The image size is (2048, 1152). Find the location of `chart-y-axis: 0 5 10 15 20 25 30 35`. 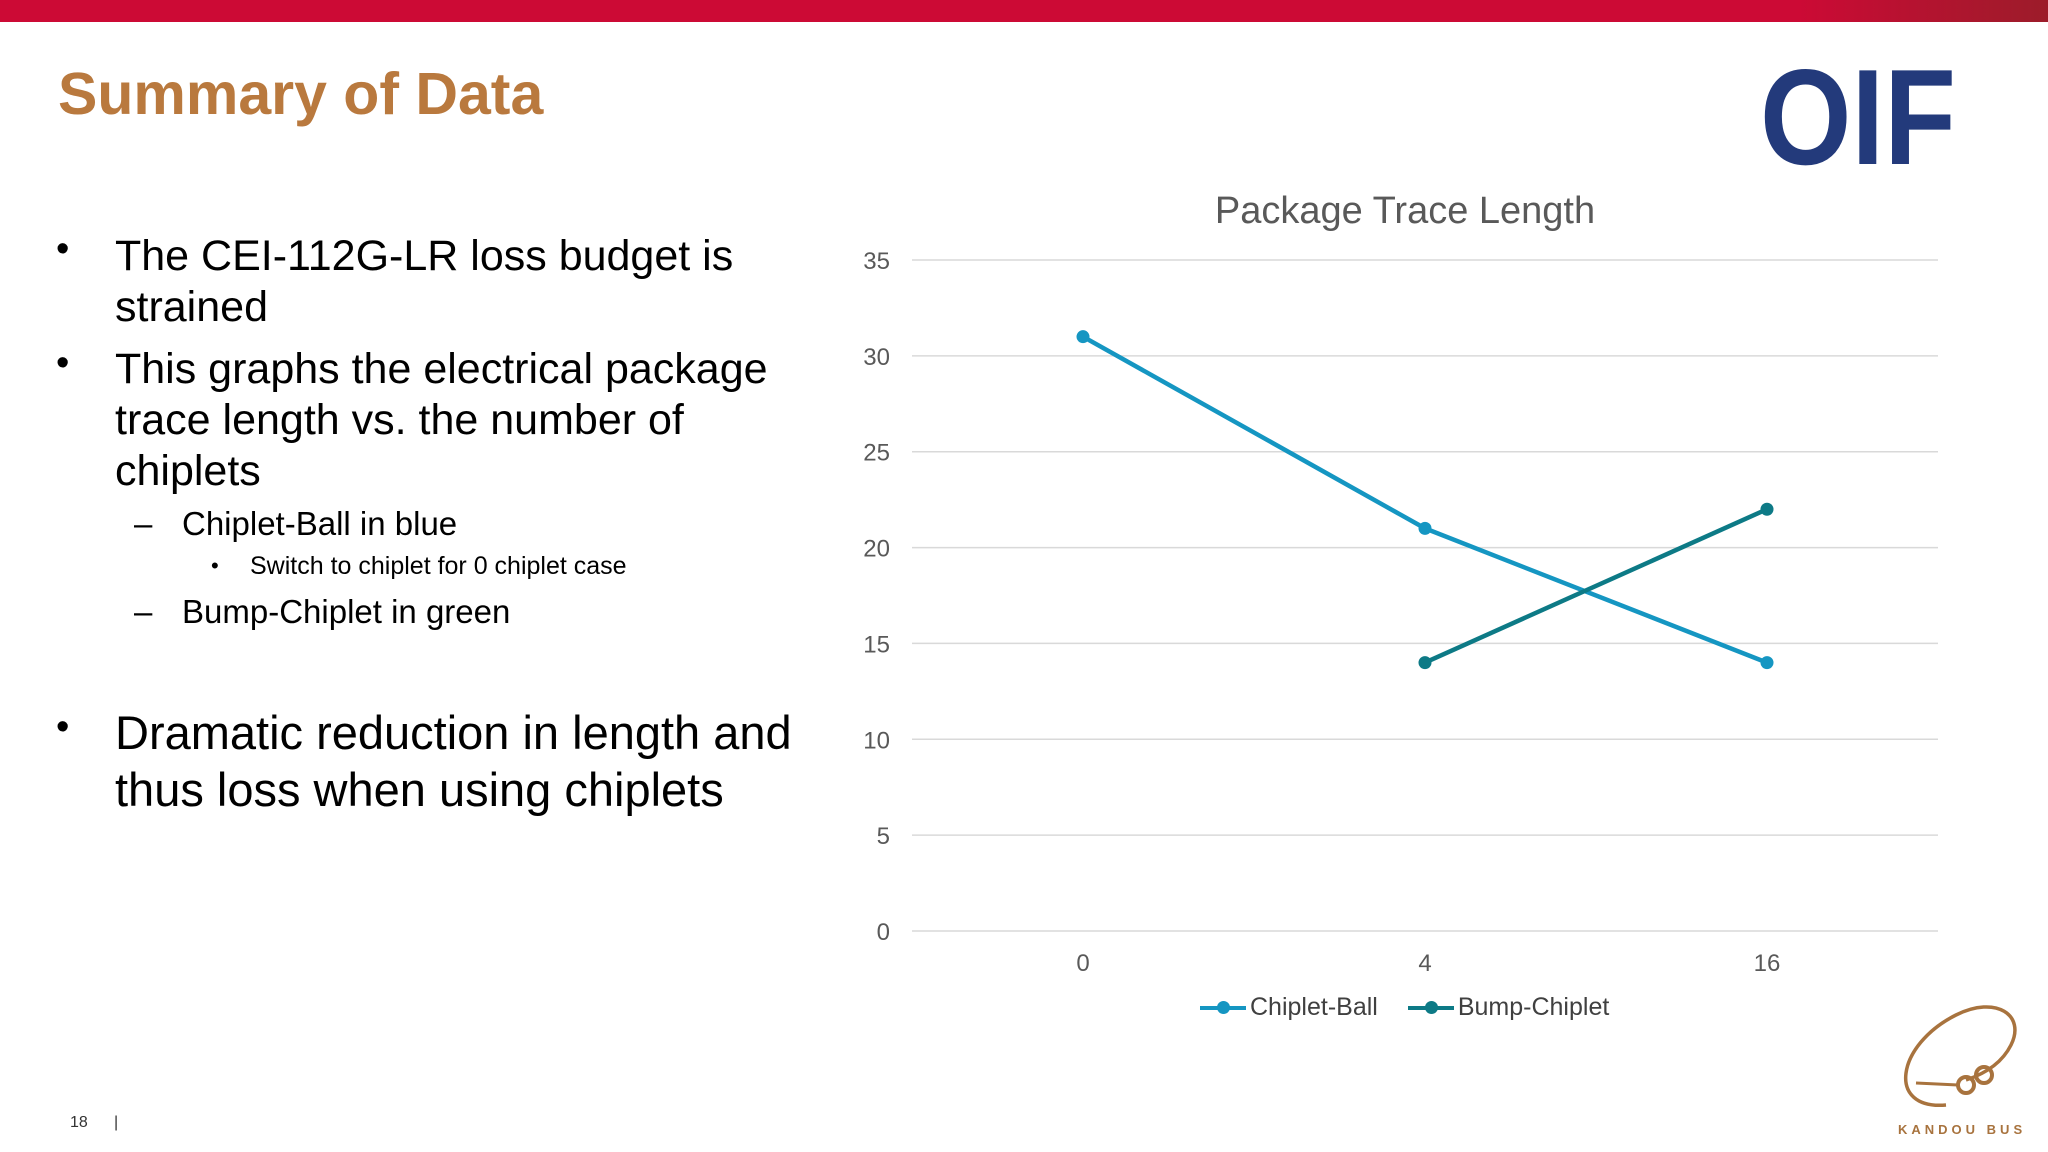

chart-y-axis: 0 5 10 15 20 25 30 35 is located at coordinates (876, 597).